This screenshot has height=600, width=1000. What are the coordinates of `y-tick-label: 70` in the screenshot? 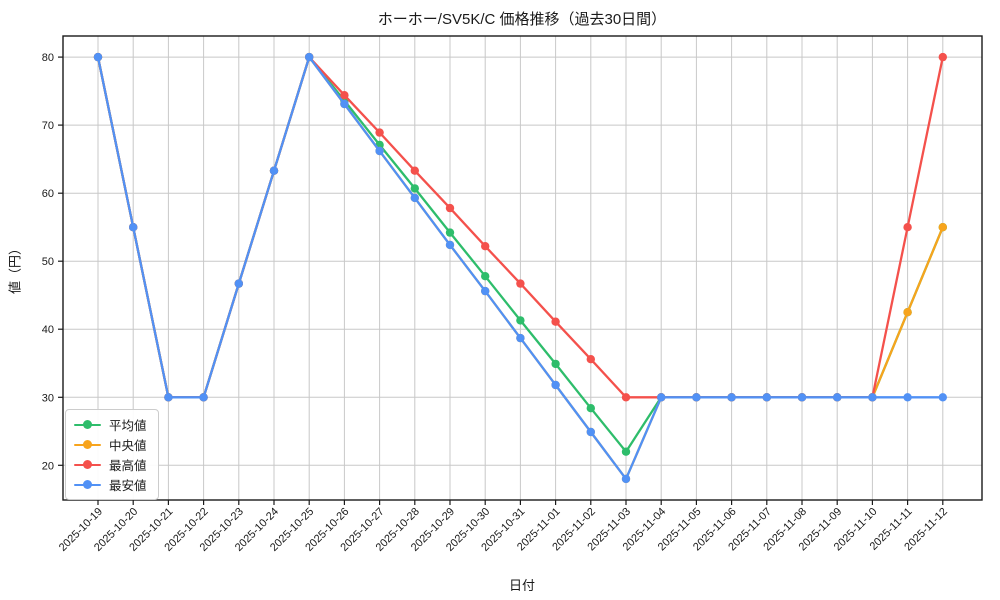 It's located at (48, 126).